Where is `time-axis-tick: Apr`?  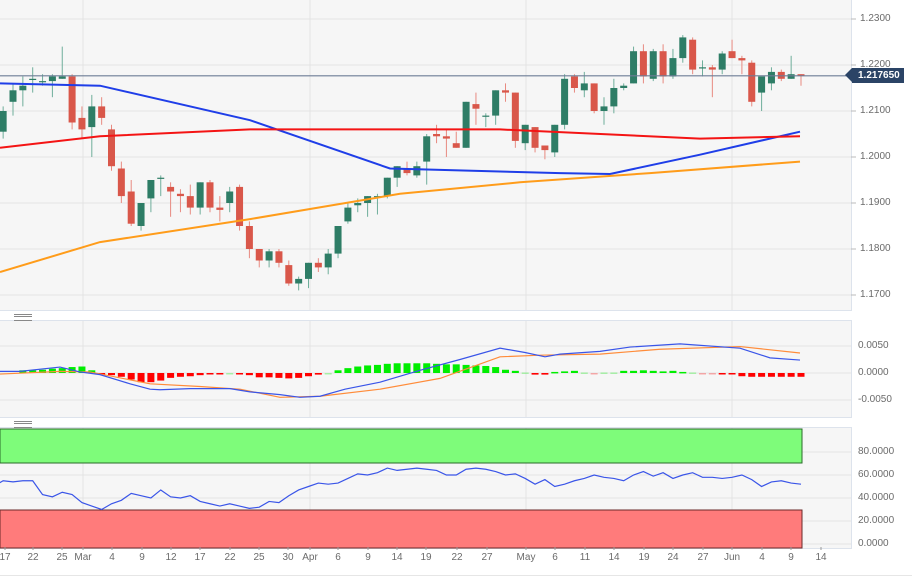 time-axis-tick: Apr is located at coordinates (310, 557).